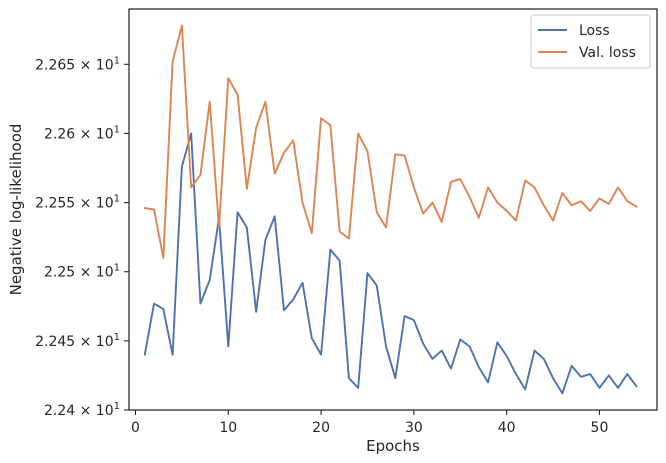 Image resolution: width=666 pixels, height=463 pixels. Describe the element at coordinates (393, 446) in the screenshot. I see `x-axis-label: Epochs` at that location.